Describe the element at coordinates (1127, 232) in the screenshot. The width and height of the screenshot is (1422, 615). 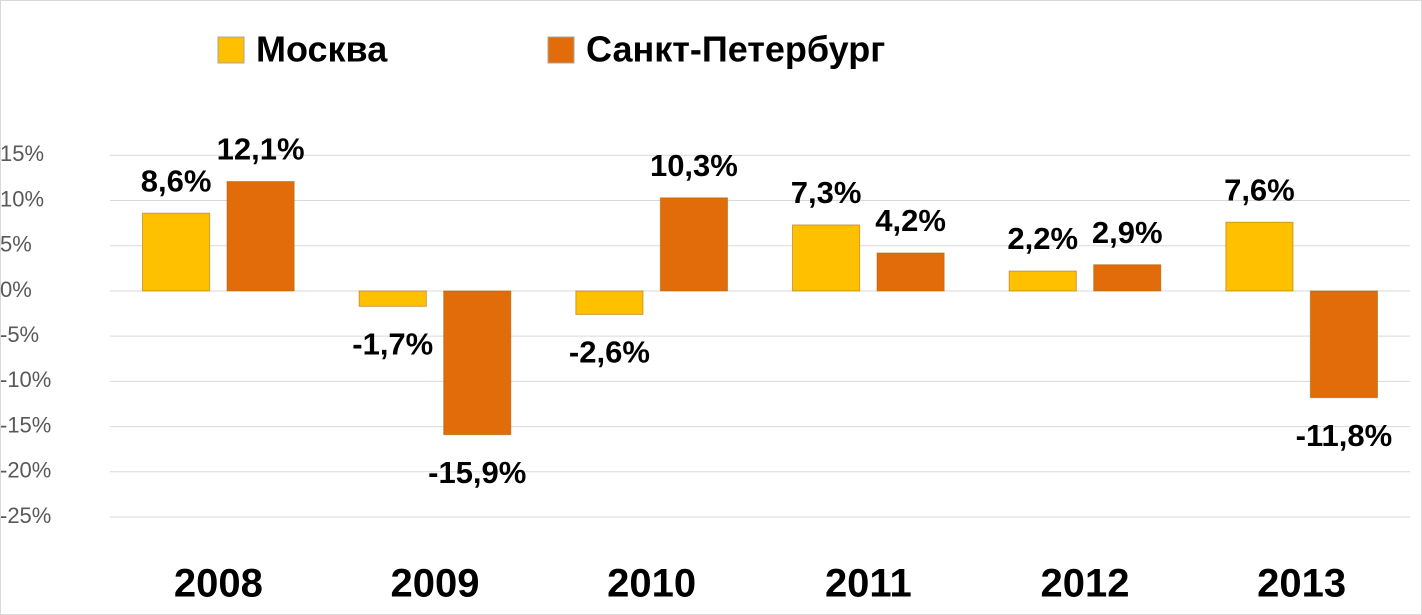
I see `value-label: 2,9%` at that location.